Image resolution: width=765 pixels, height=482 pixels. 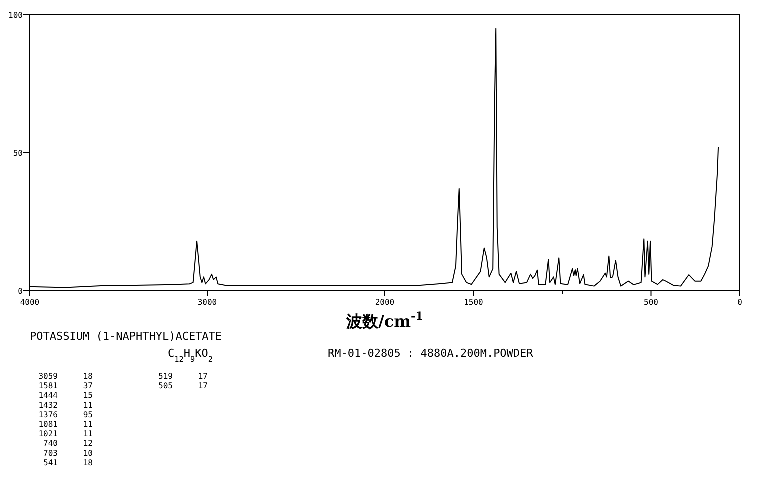 What do you see at coordinates (208, 302) in the screenshot?
I see `x-tick-label: 3000` at bounding box center [208, 302].